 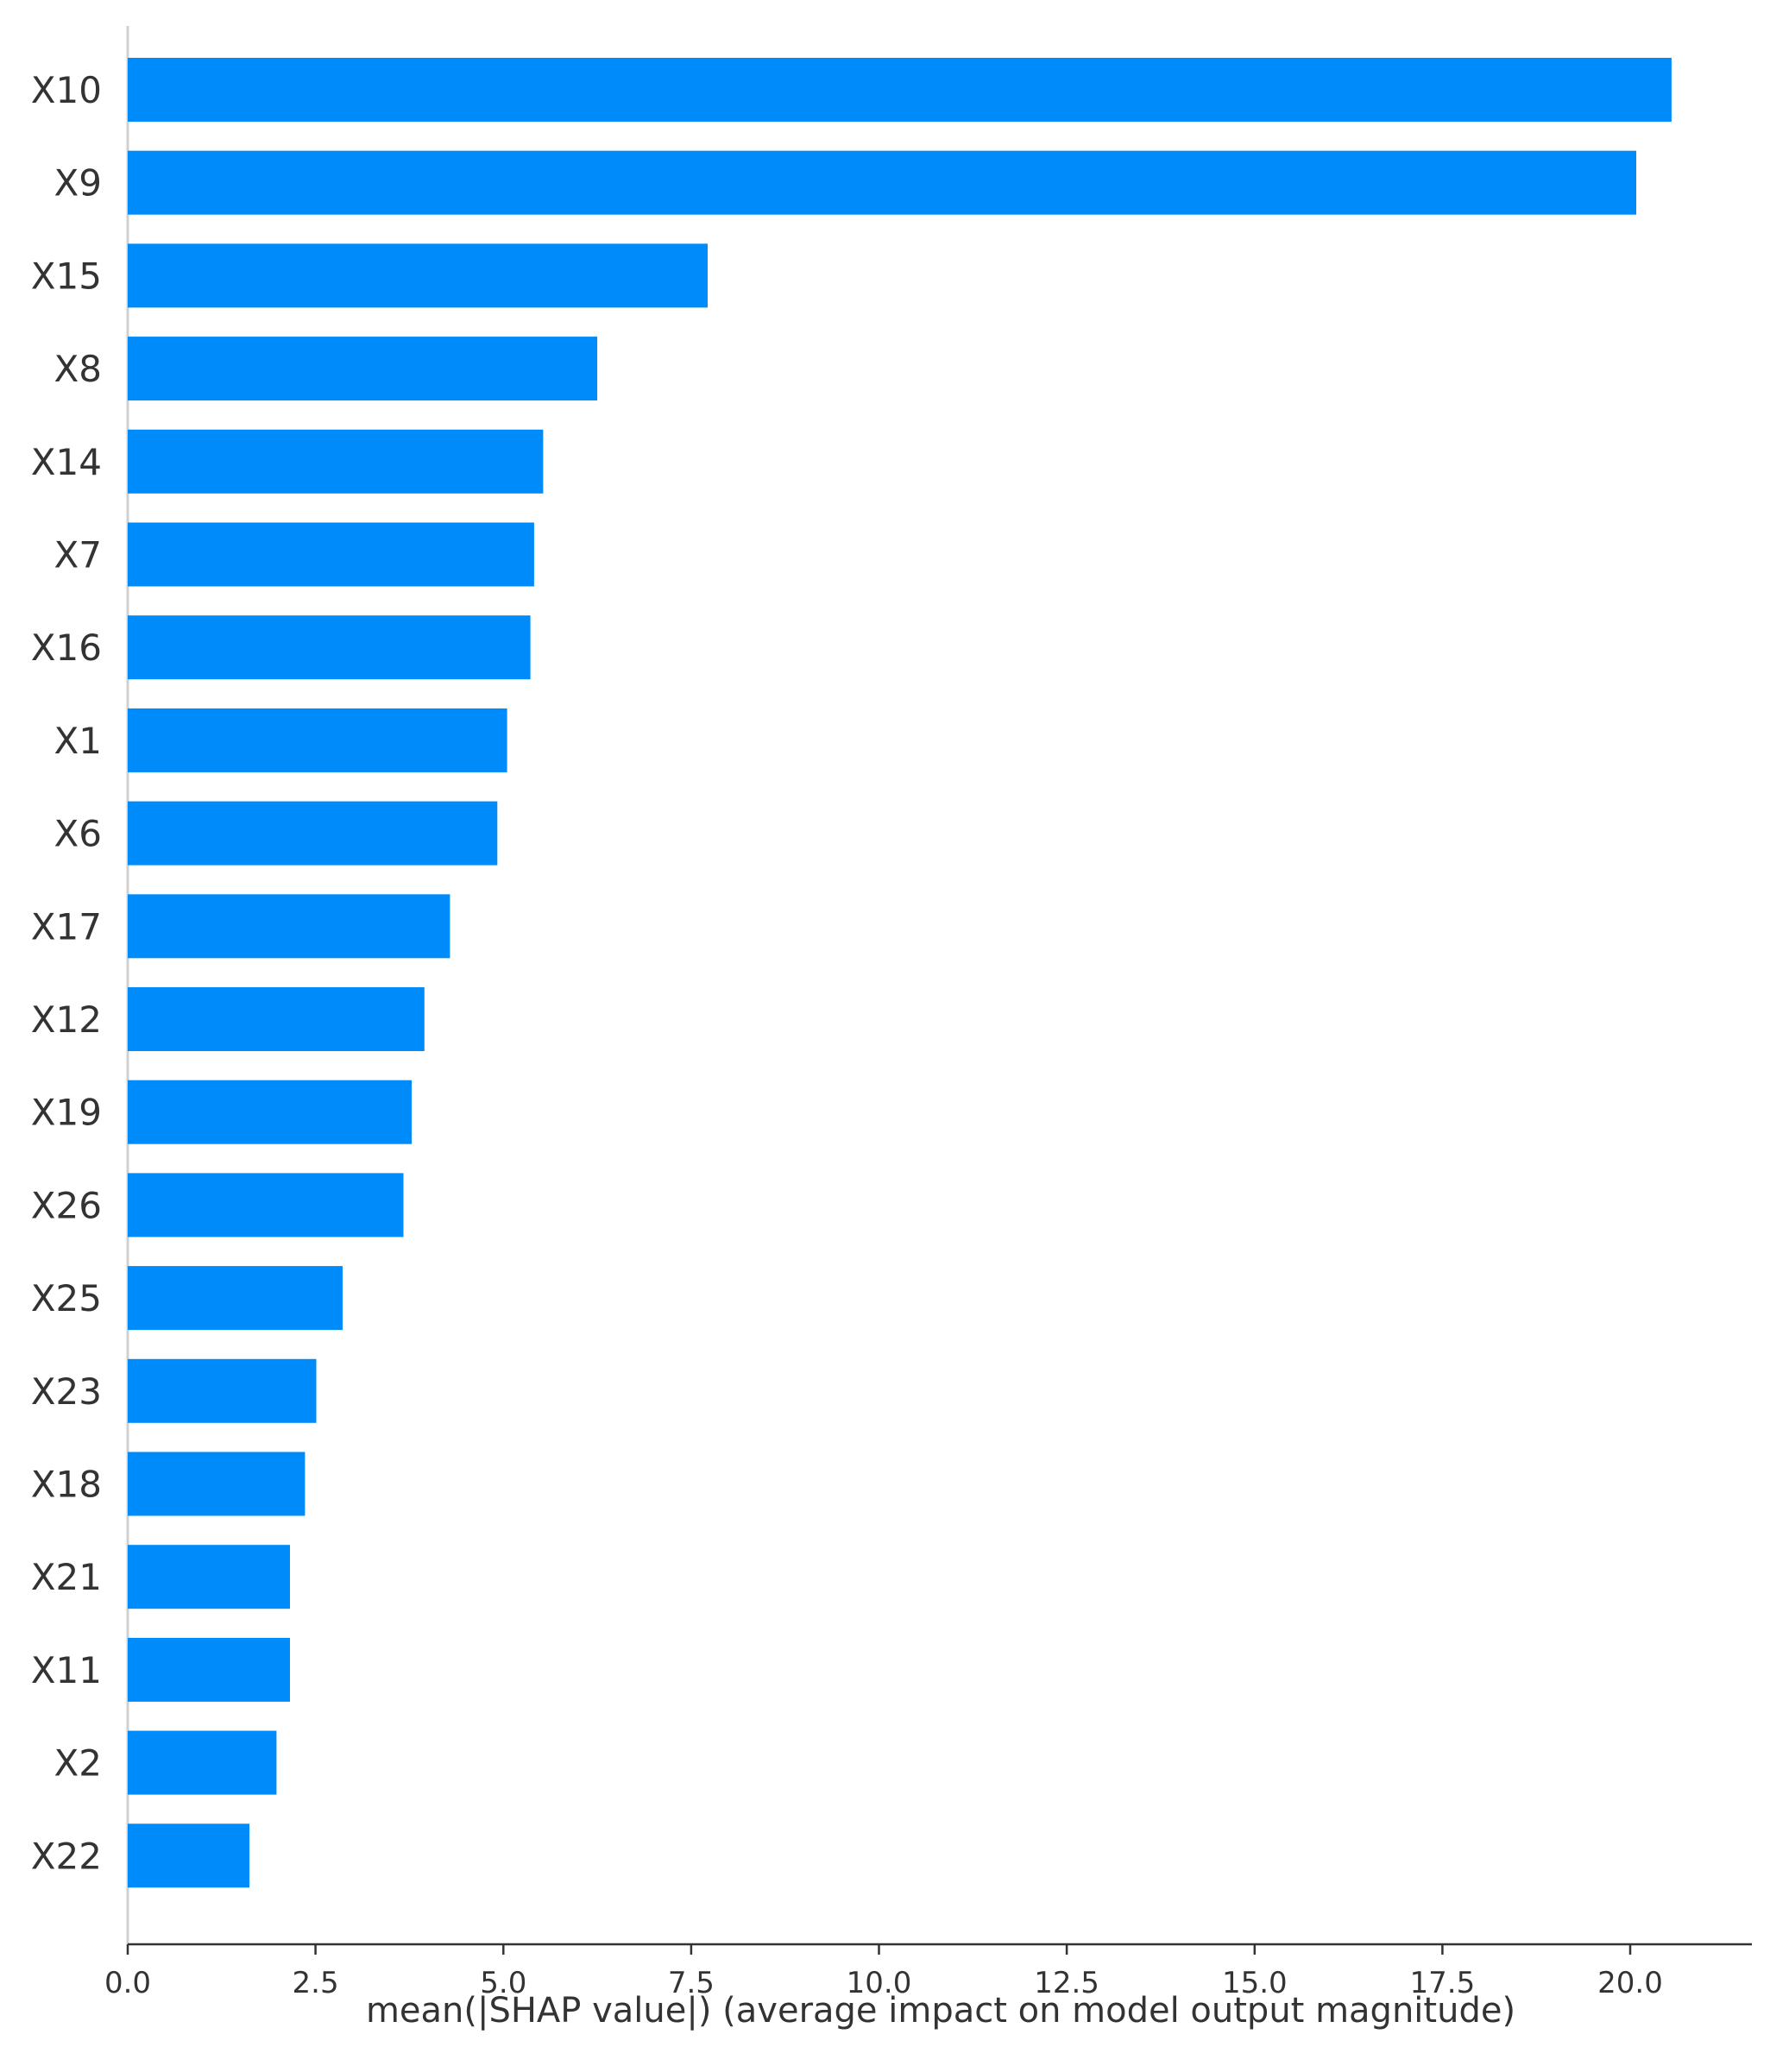 What do you see at coordinates (691, 1983) in the screenshot?
I see `x-tick-label: 7.5` at bounding box center [691, 1983].